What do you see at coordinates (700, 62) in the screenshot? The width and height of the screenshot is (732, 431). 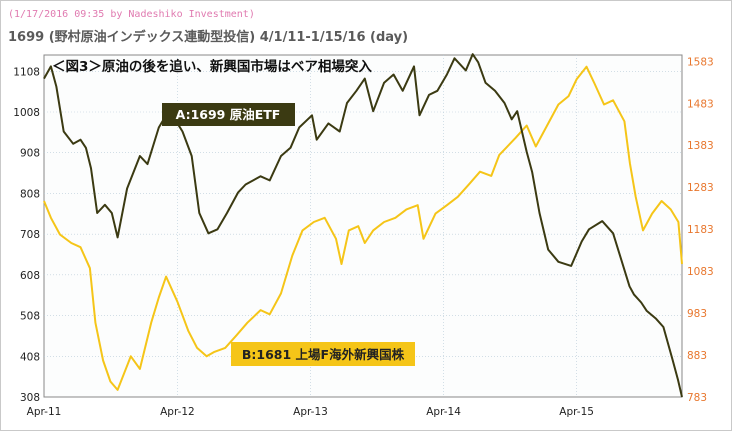 I see `y-tick-label-right: 1583` at bounding box center [700, 62].